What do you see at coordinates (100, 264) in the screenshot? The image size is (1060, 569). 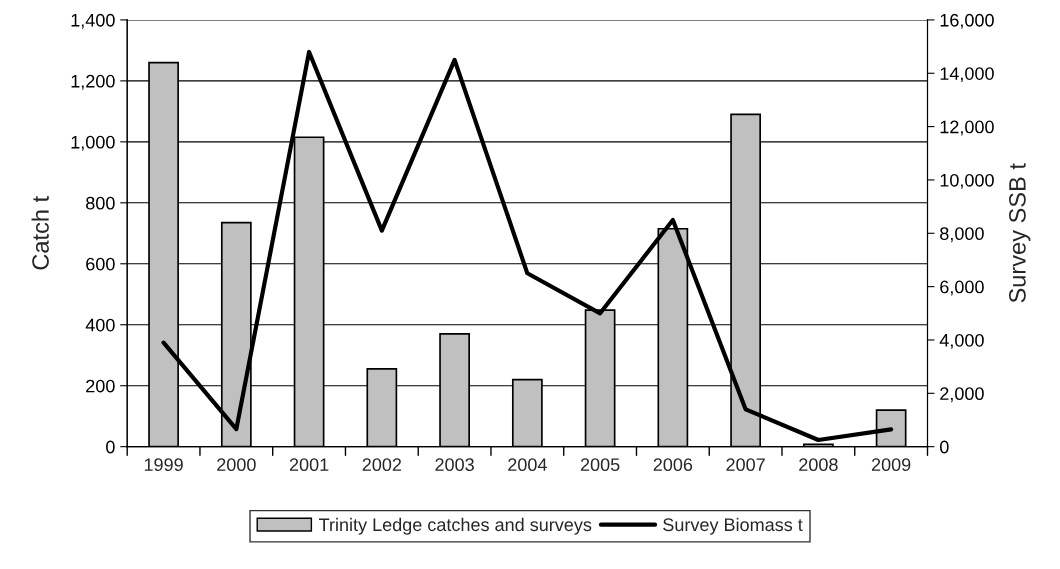 I see `y-tick-label: 600` at bounding box center [100, 264].